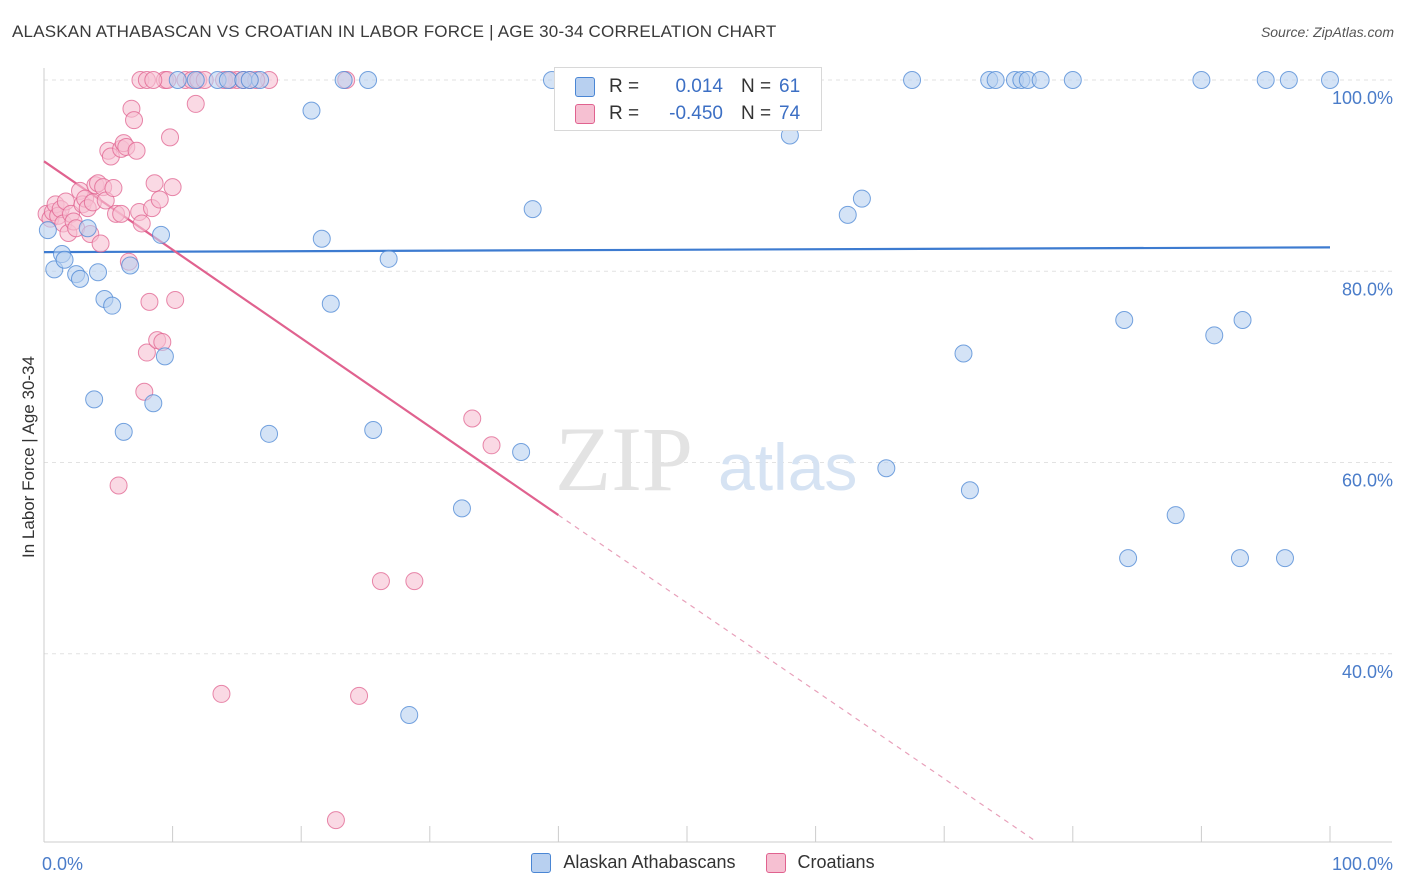 This screenshot has width=1406, height=892. I want to click on y-axis-label: In Labor Force | Age 30-34, so click(28, 457).